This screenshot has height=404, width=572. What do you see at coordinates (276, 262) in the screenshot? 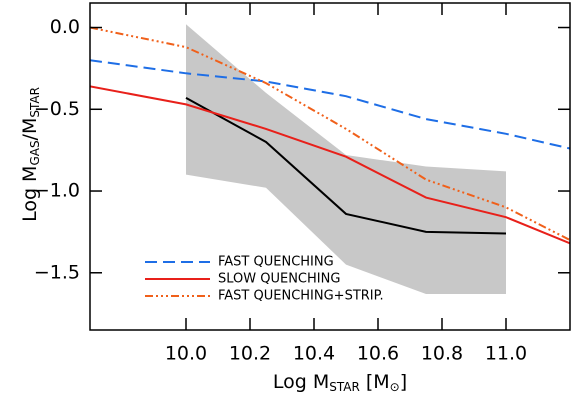
I see `legend-label: FAST QUENCHING` at bounding box center [276, 262].